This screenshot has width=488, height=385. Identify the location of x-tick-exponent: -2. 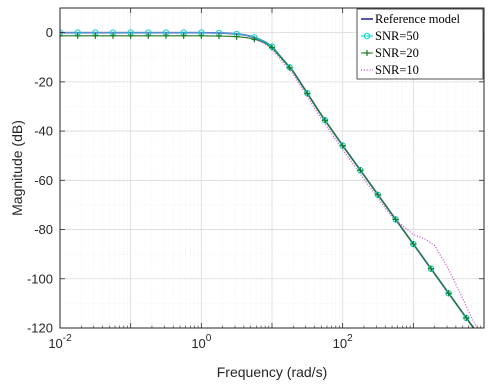
(67, 338).